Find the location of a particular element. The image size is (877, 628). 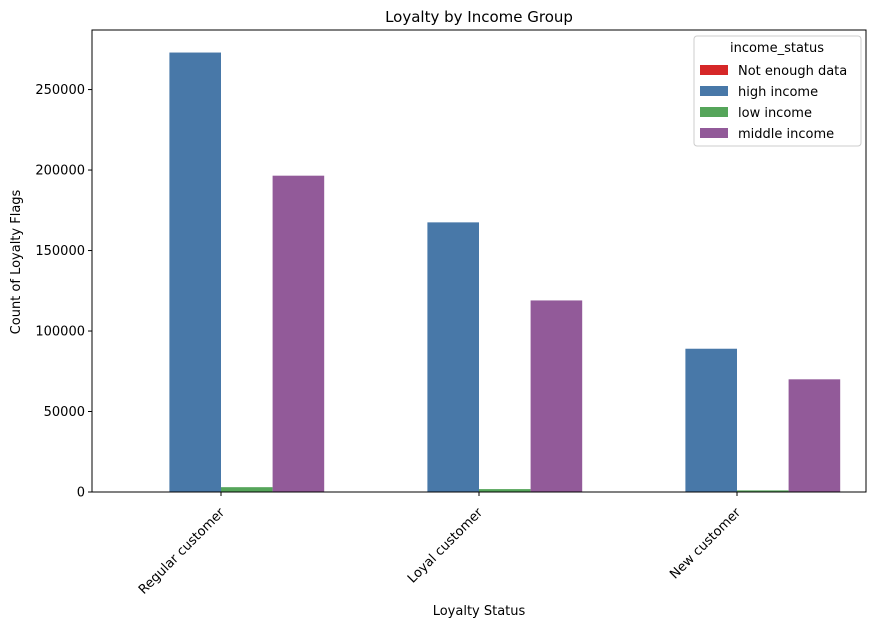

legend-label: Not enough data is located at coordinates (792, 71).